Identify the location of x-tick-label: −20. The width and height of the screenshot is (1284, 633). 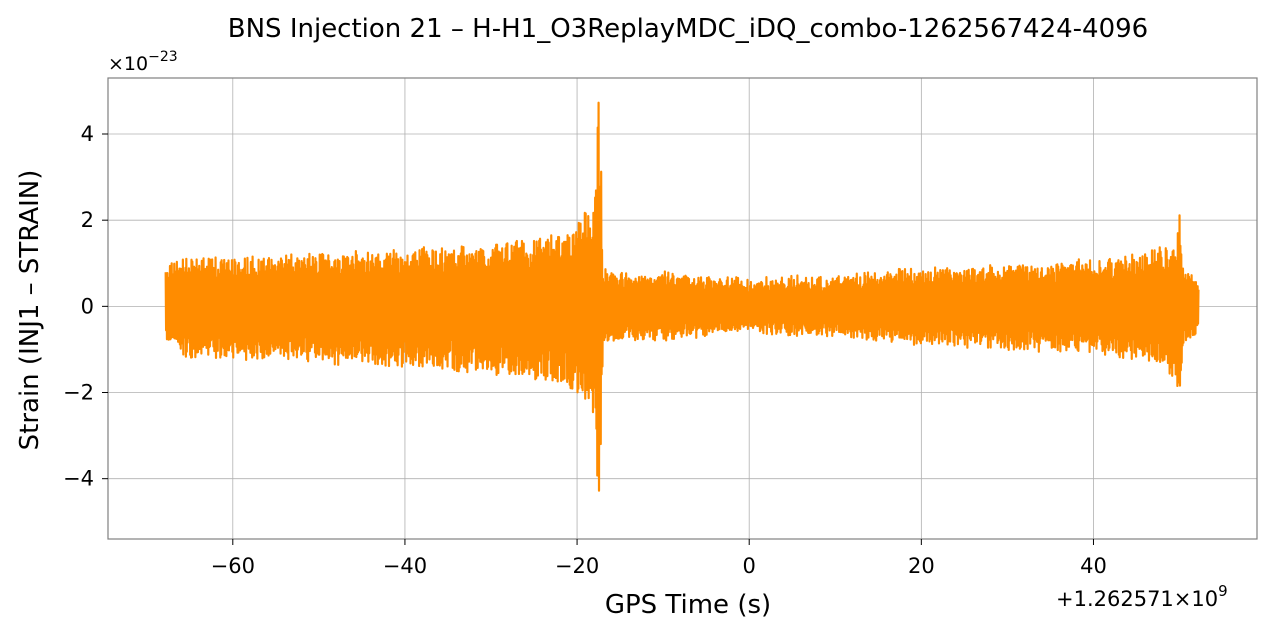
(577, 566).